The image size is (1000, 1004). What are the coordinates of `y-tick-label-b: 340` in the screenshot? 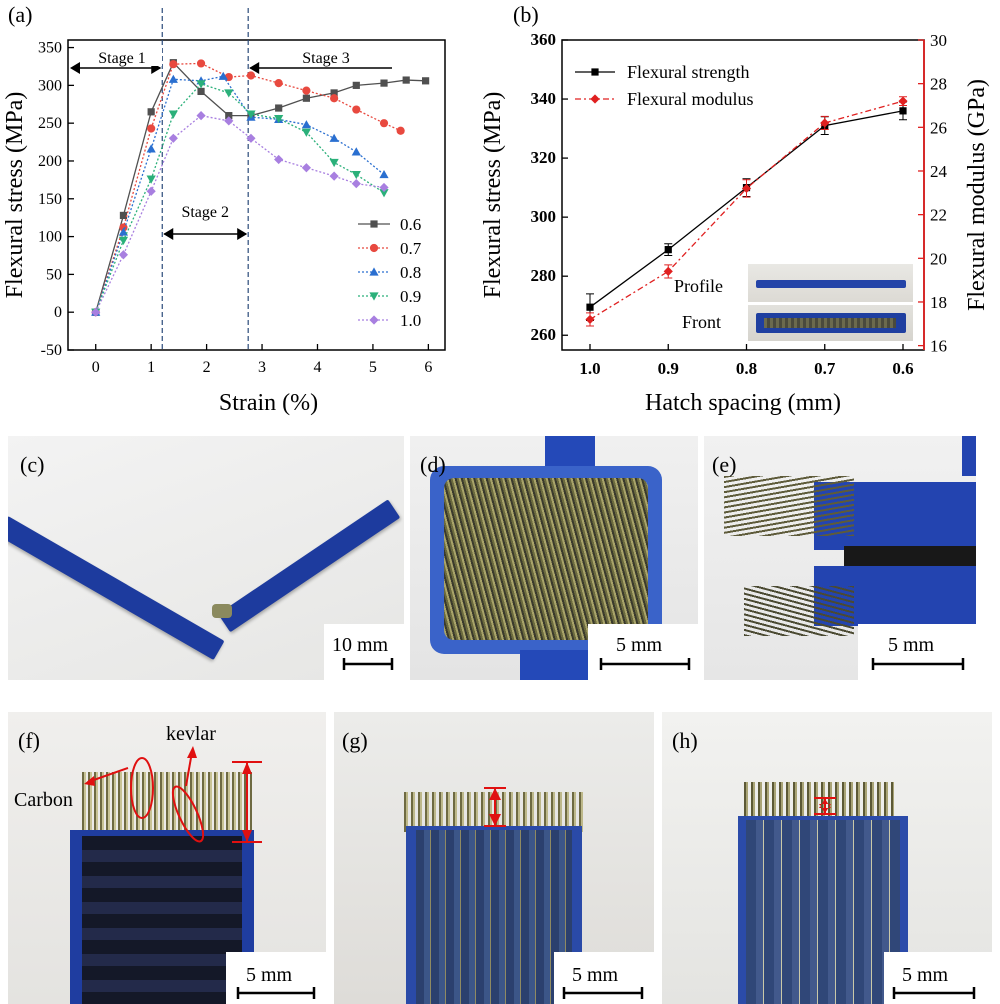 It's located at (544, 98).